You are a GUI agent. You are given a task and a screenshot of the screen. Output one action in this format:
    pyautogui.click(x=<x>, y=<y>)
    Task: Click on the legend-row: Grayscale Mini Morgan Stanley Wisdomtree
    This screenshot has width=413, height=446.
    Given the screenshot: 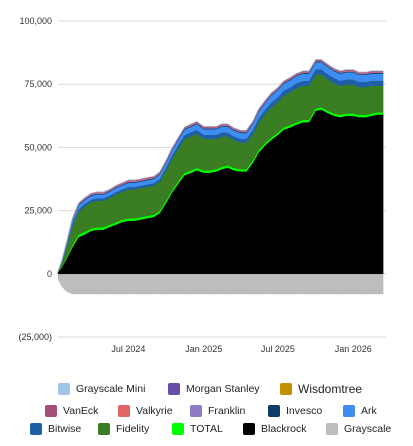 What is the action you would take?
    pyautogui.click(x=206, y=389)
    